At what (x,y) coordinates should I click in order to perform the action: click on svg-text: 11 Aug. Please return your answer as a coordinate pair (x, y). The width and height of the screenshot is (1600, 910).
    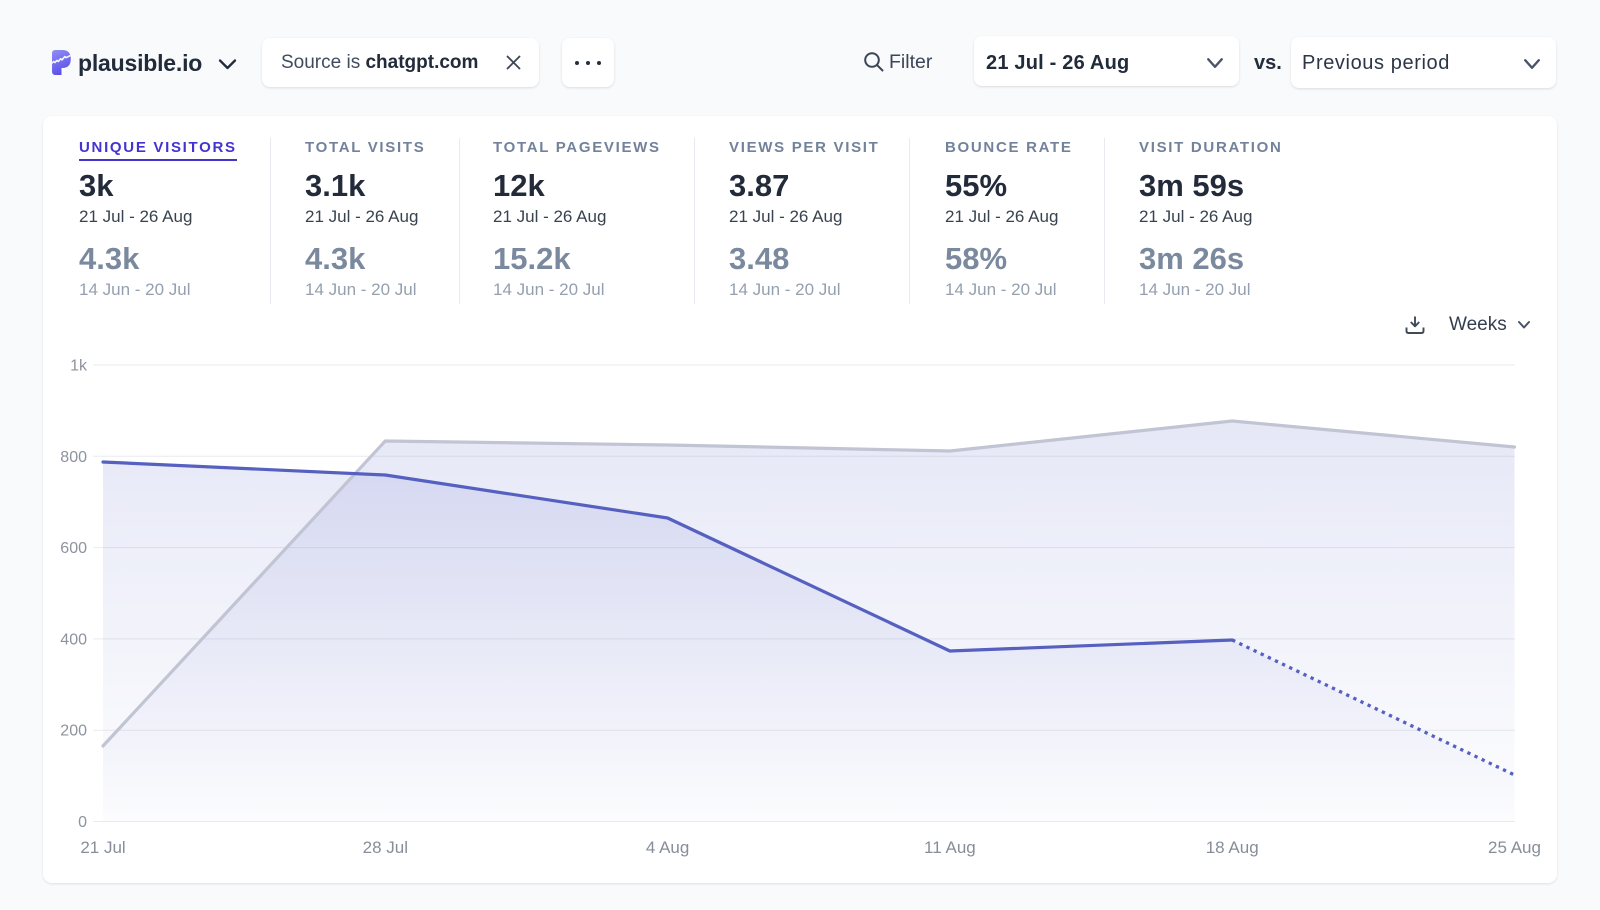
    Looking at the image, I should click on (950, 847).